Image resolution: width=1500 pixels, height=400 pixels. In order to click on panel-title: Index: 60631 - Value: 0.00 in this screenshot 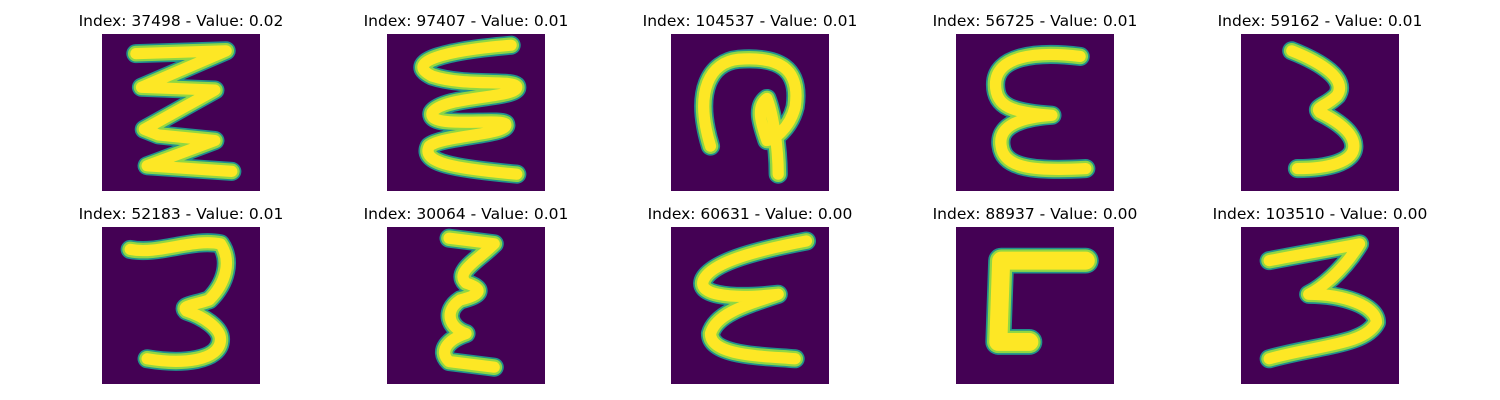, I will do `click(750, 214)`.